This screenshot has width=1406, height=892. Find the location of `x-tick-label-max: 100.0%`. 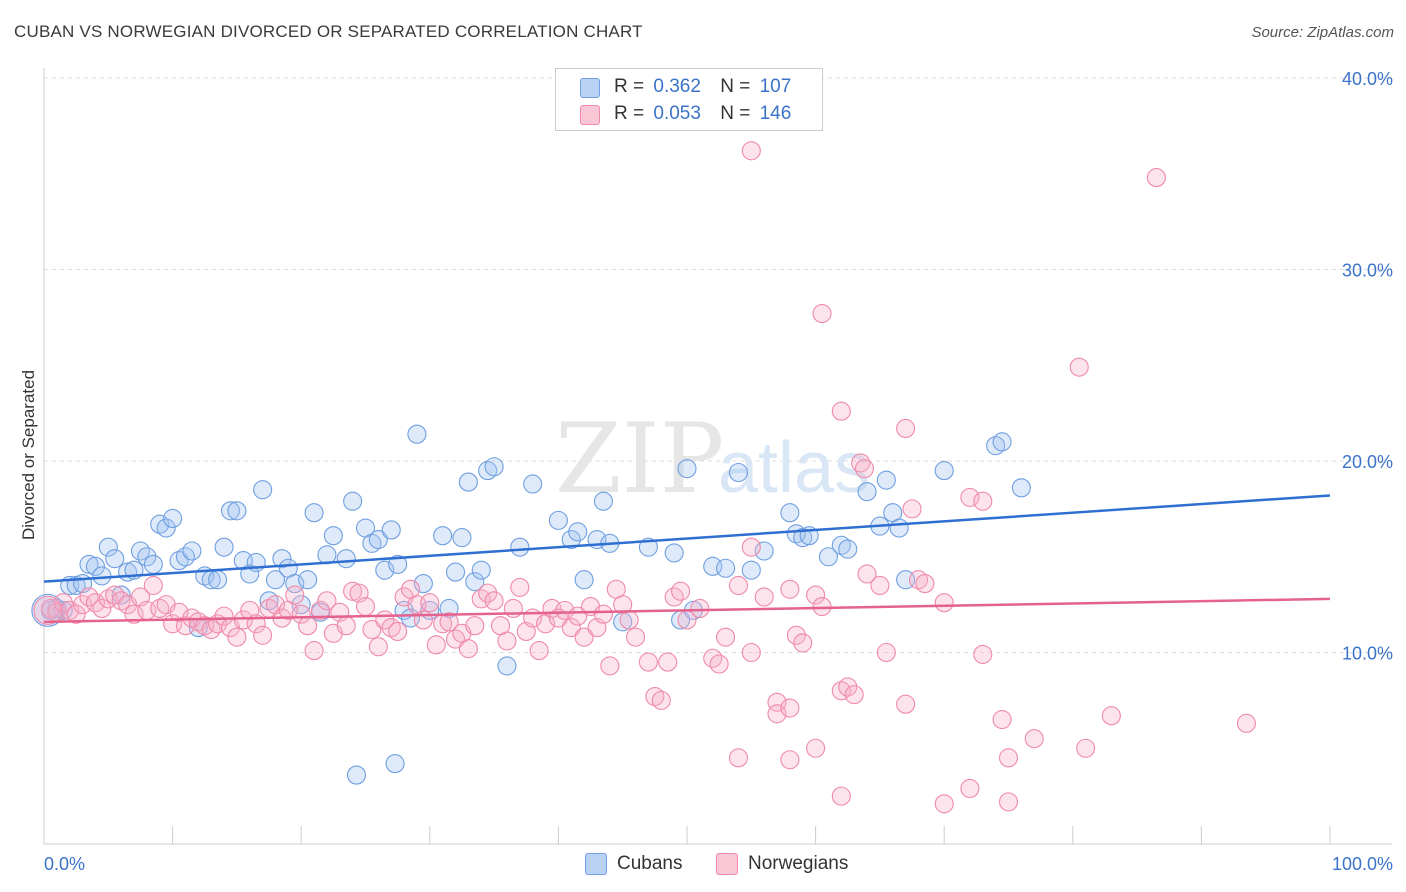

x-tick-label-max: 100.0% is located at coordinates (1362, 864).